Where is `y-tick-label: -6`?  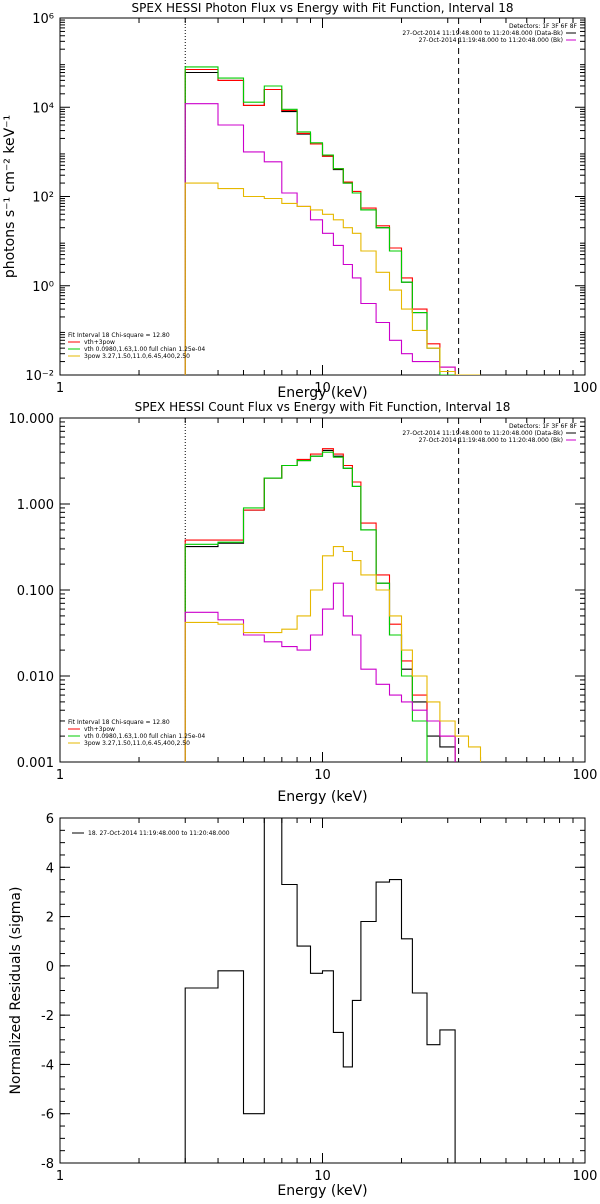
y-tick-label: -6 is located at coordinates (47, 1115).